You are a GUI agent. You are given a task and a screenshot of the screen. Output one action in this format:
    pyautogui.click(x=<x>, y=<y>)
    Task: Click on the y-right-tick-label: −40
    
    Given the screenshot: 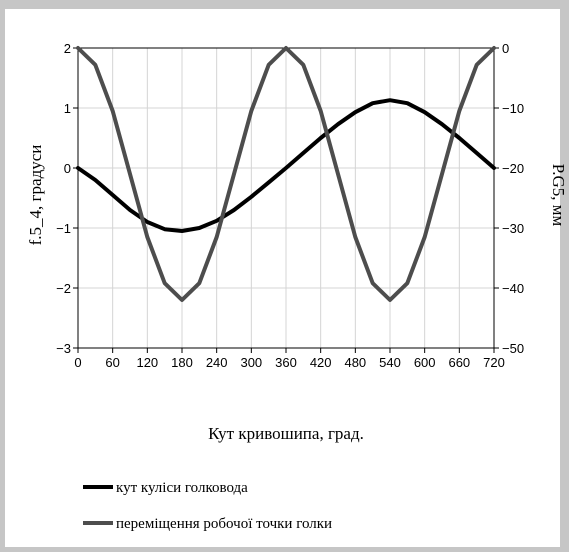 What is the action you would take?
    pyautogui.click(x=513, y=288)
    